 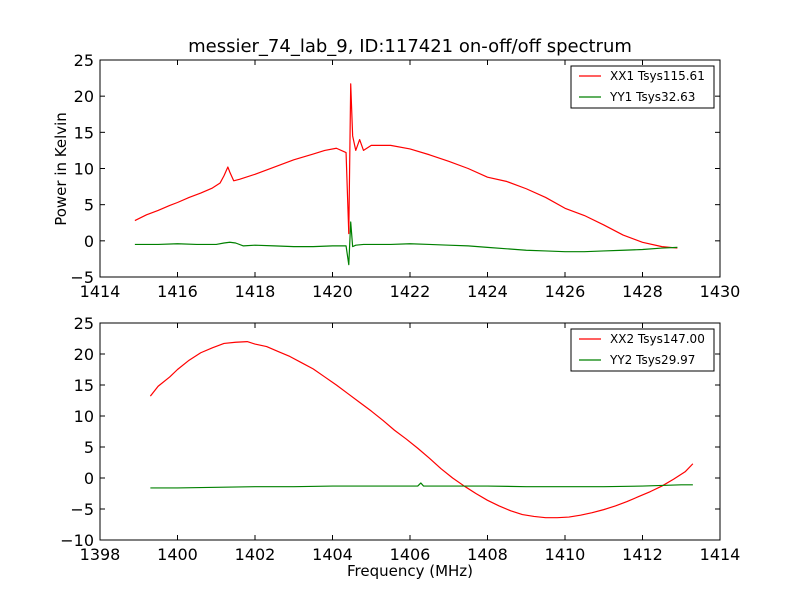 What do you see at coordinates (421, 485) in the screenshot?
I see `series-line-yy2` at bounding box center [421, 485].